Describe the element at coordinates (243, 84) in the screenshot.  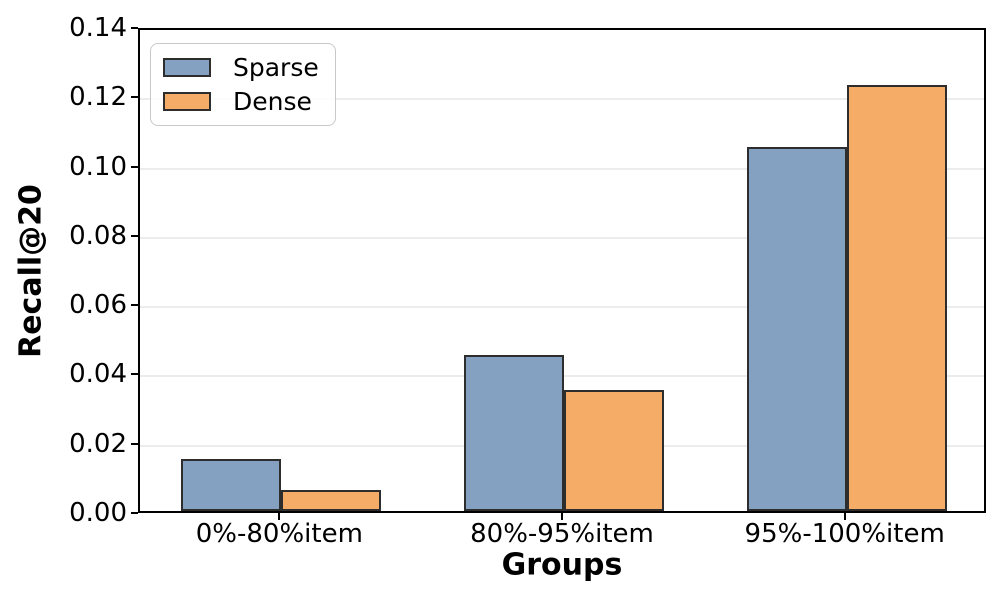
I see `legend: Sparse Dense` at that location.